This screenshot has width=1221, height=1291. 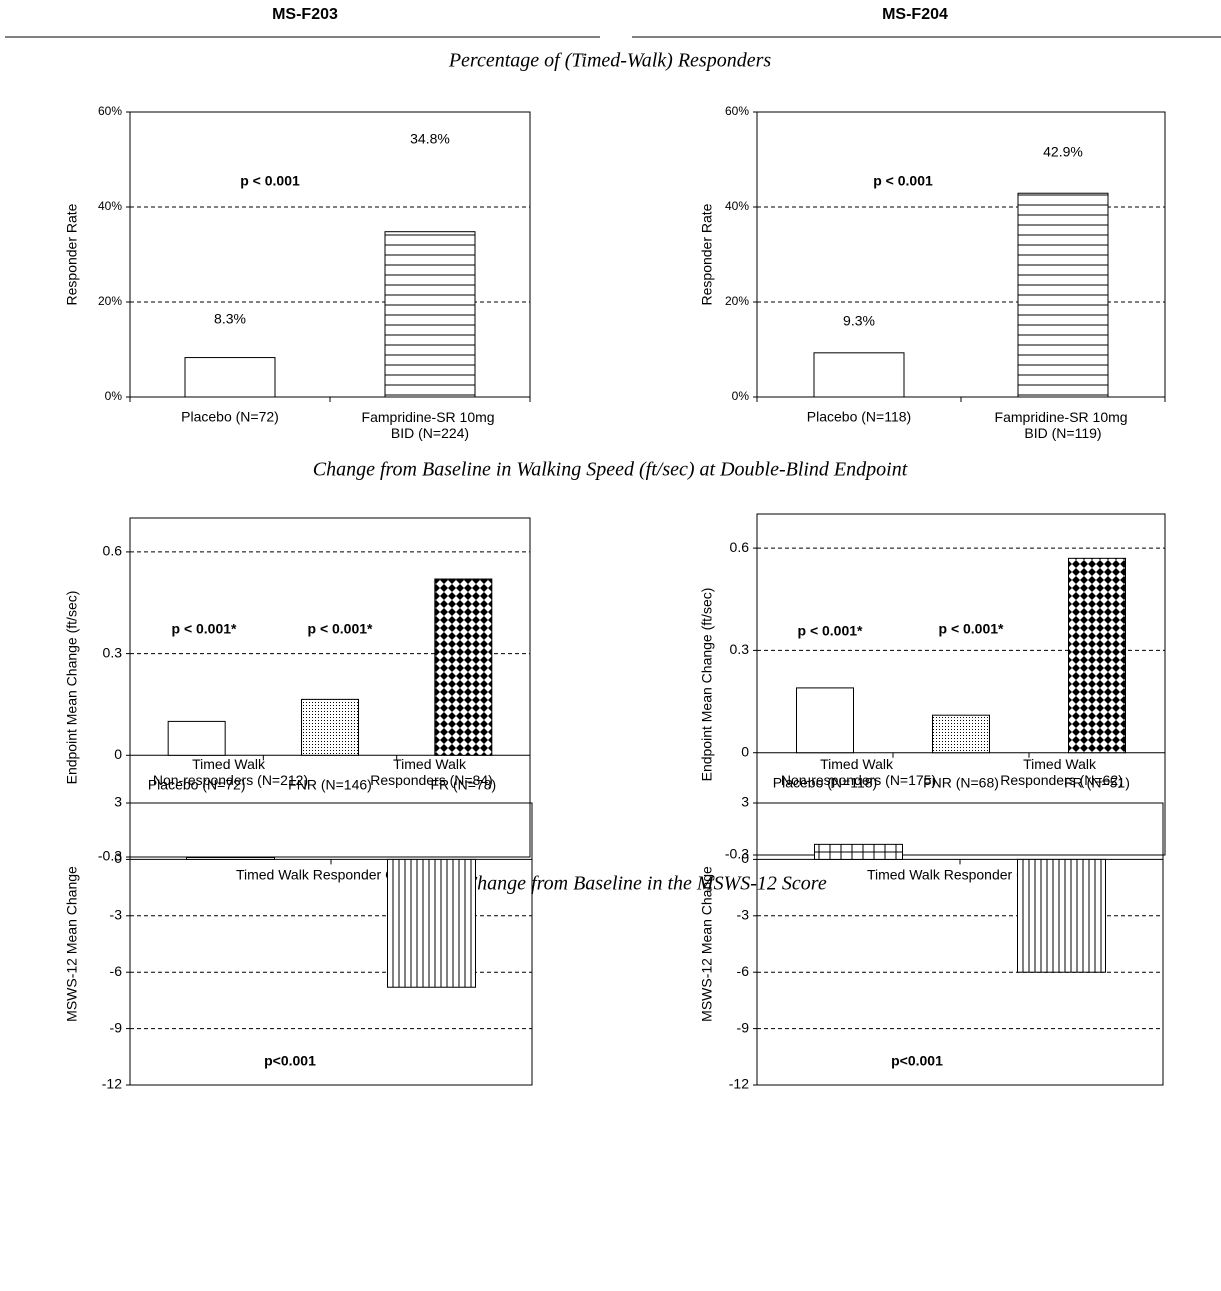 What do you see at coordinates (915, 14) in the screenshot?
I see `column-header: MS-F204` at bounding box center [915, 14].